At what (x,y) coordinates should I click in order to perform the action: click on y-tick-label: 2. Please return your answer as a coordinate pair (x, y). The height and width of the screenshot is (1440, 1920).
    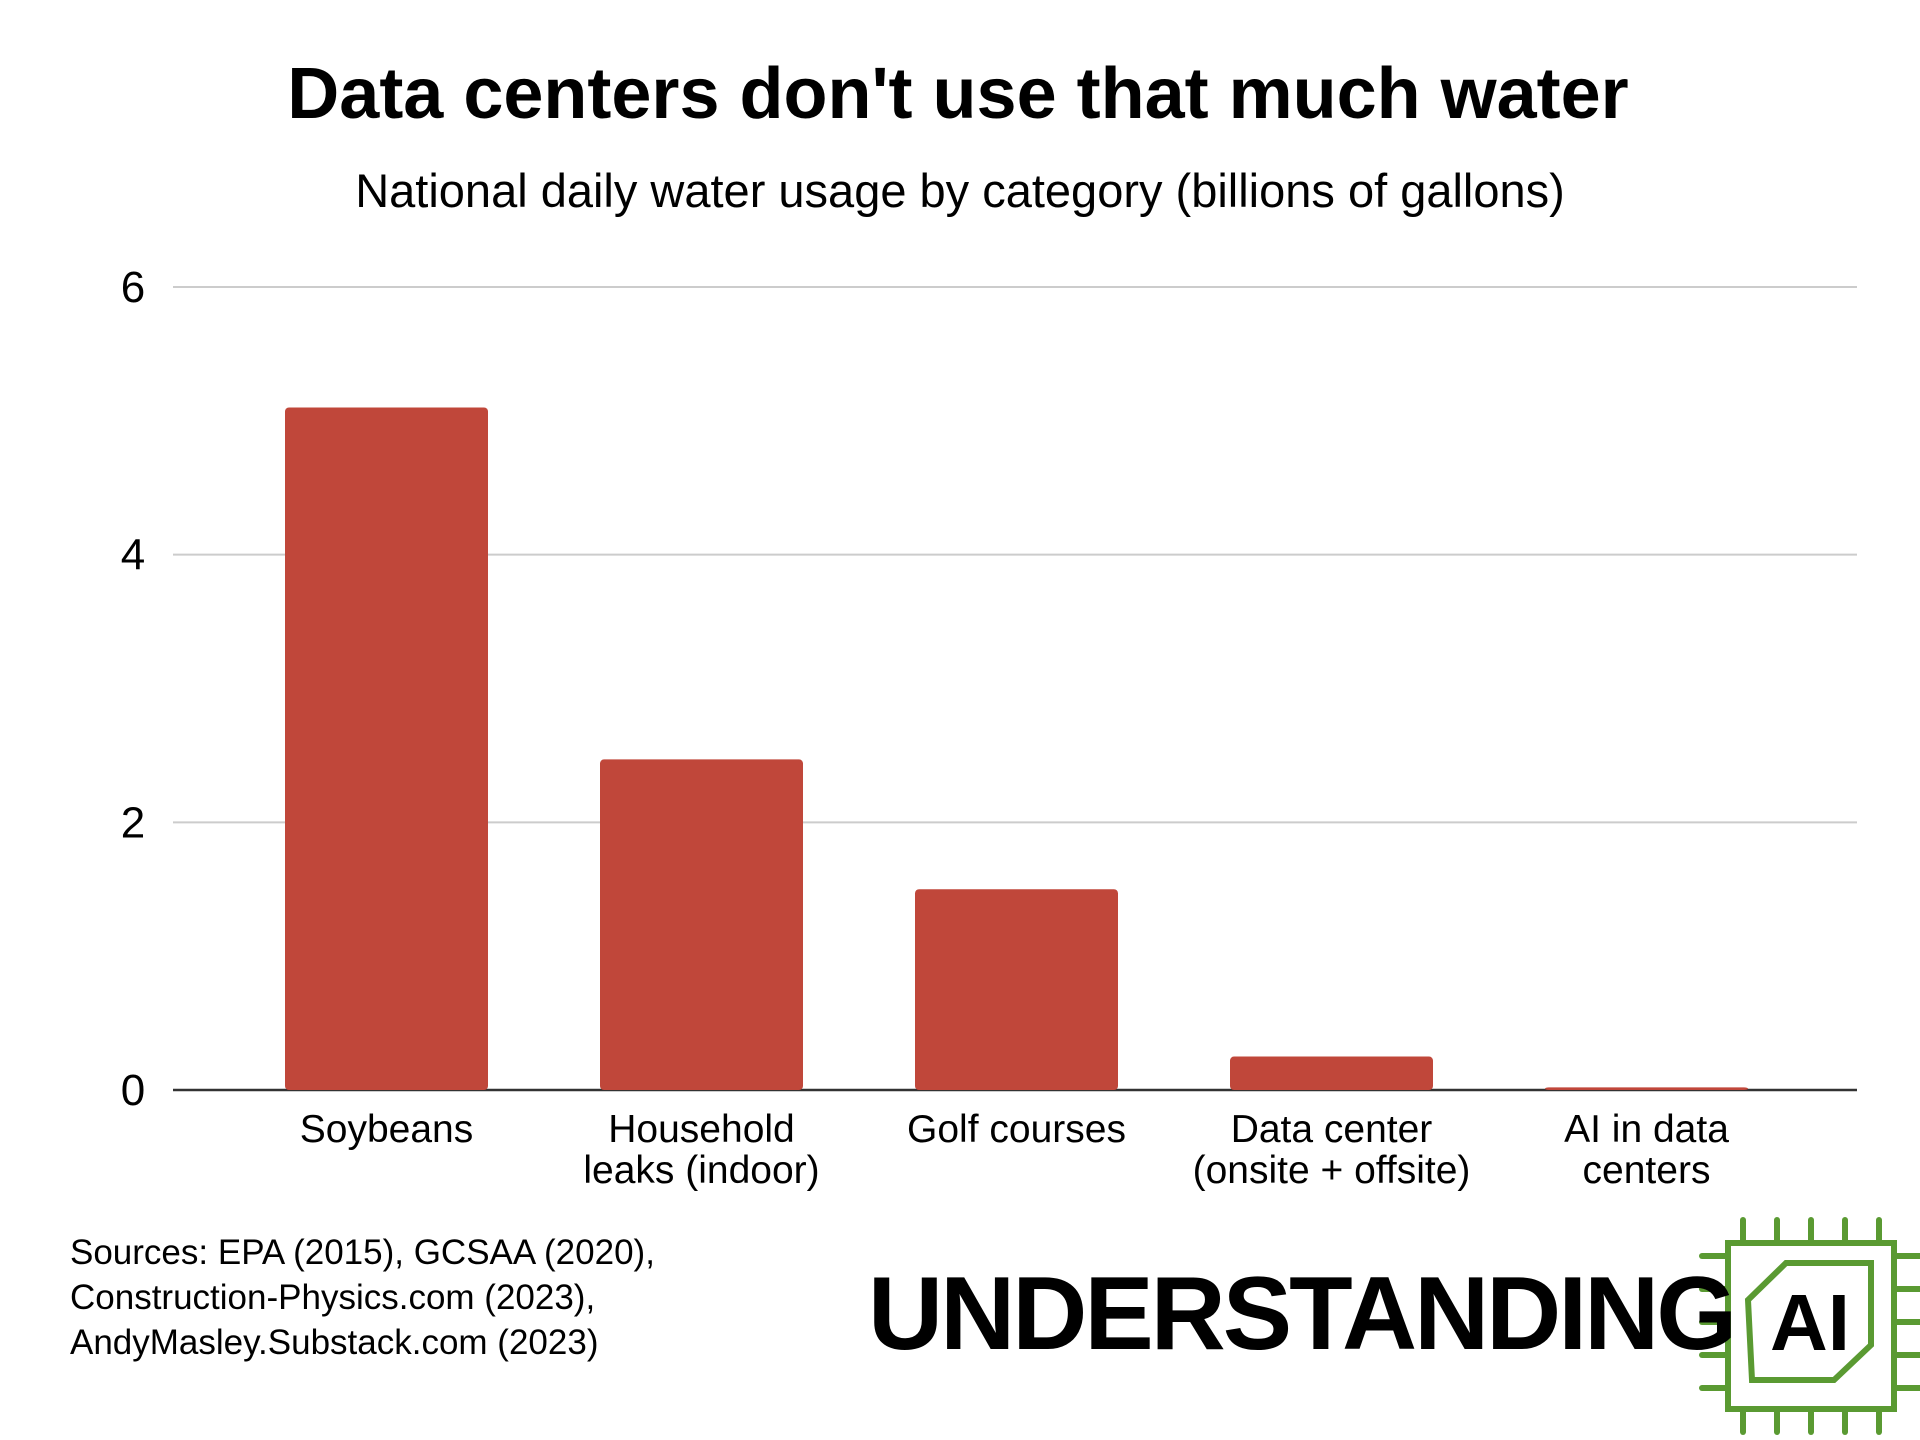
    Looking at the image, I should click on (133, 822).